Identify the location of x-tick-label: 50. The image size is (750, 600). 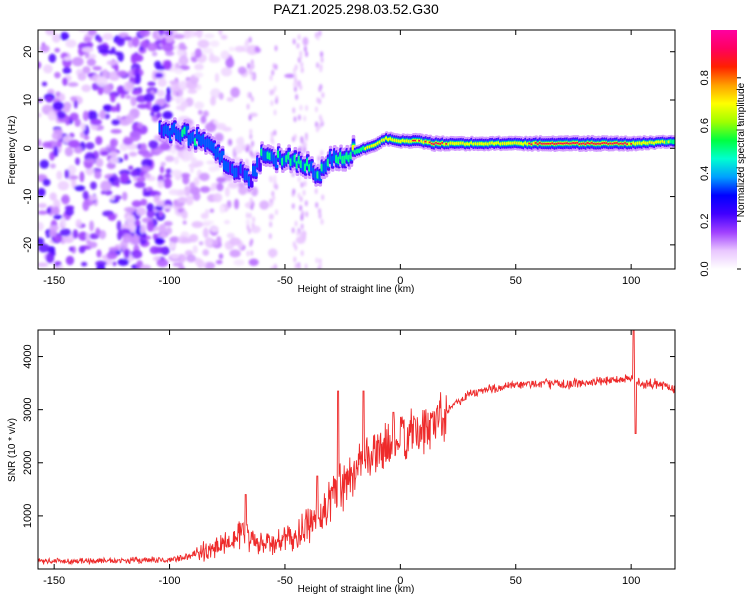
(516, 581).